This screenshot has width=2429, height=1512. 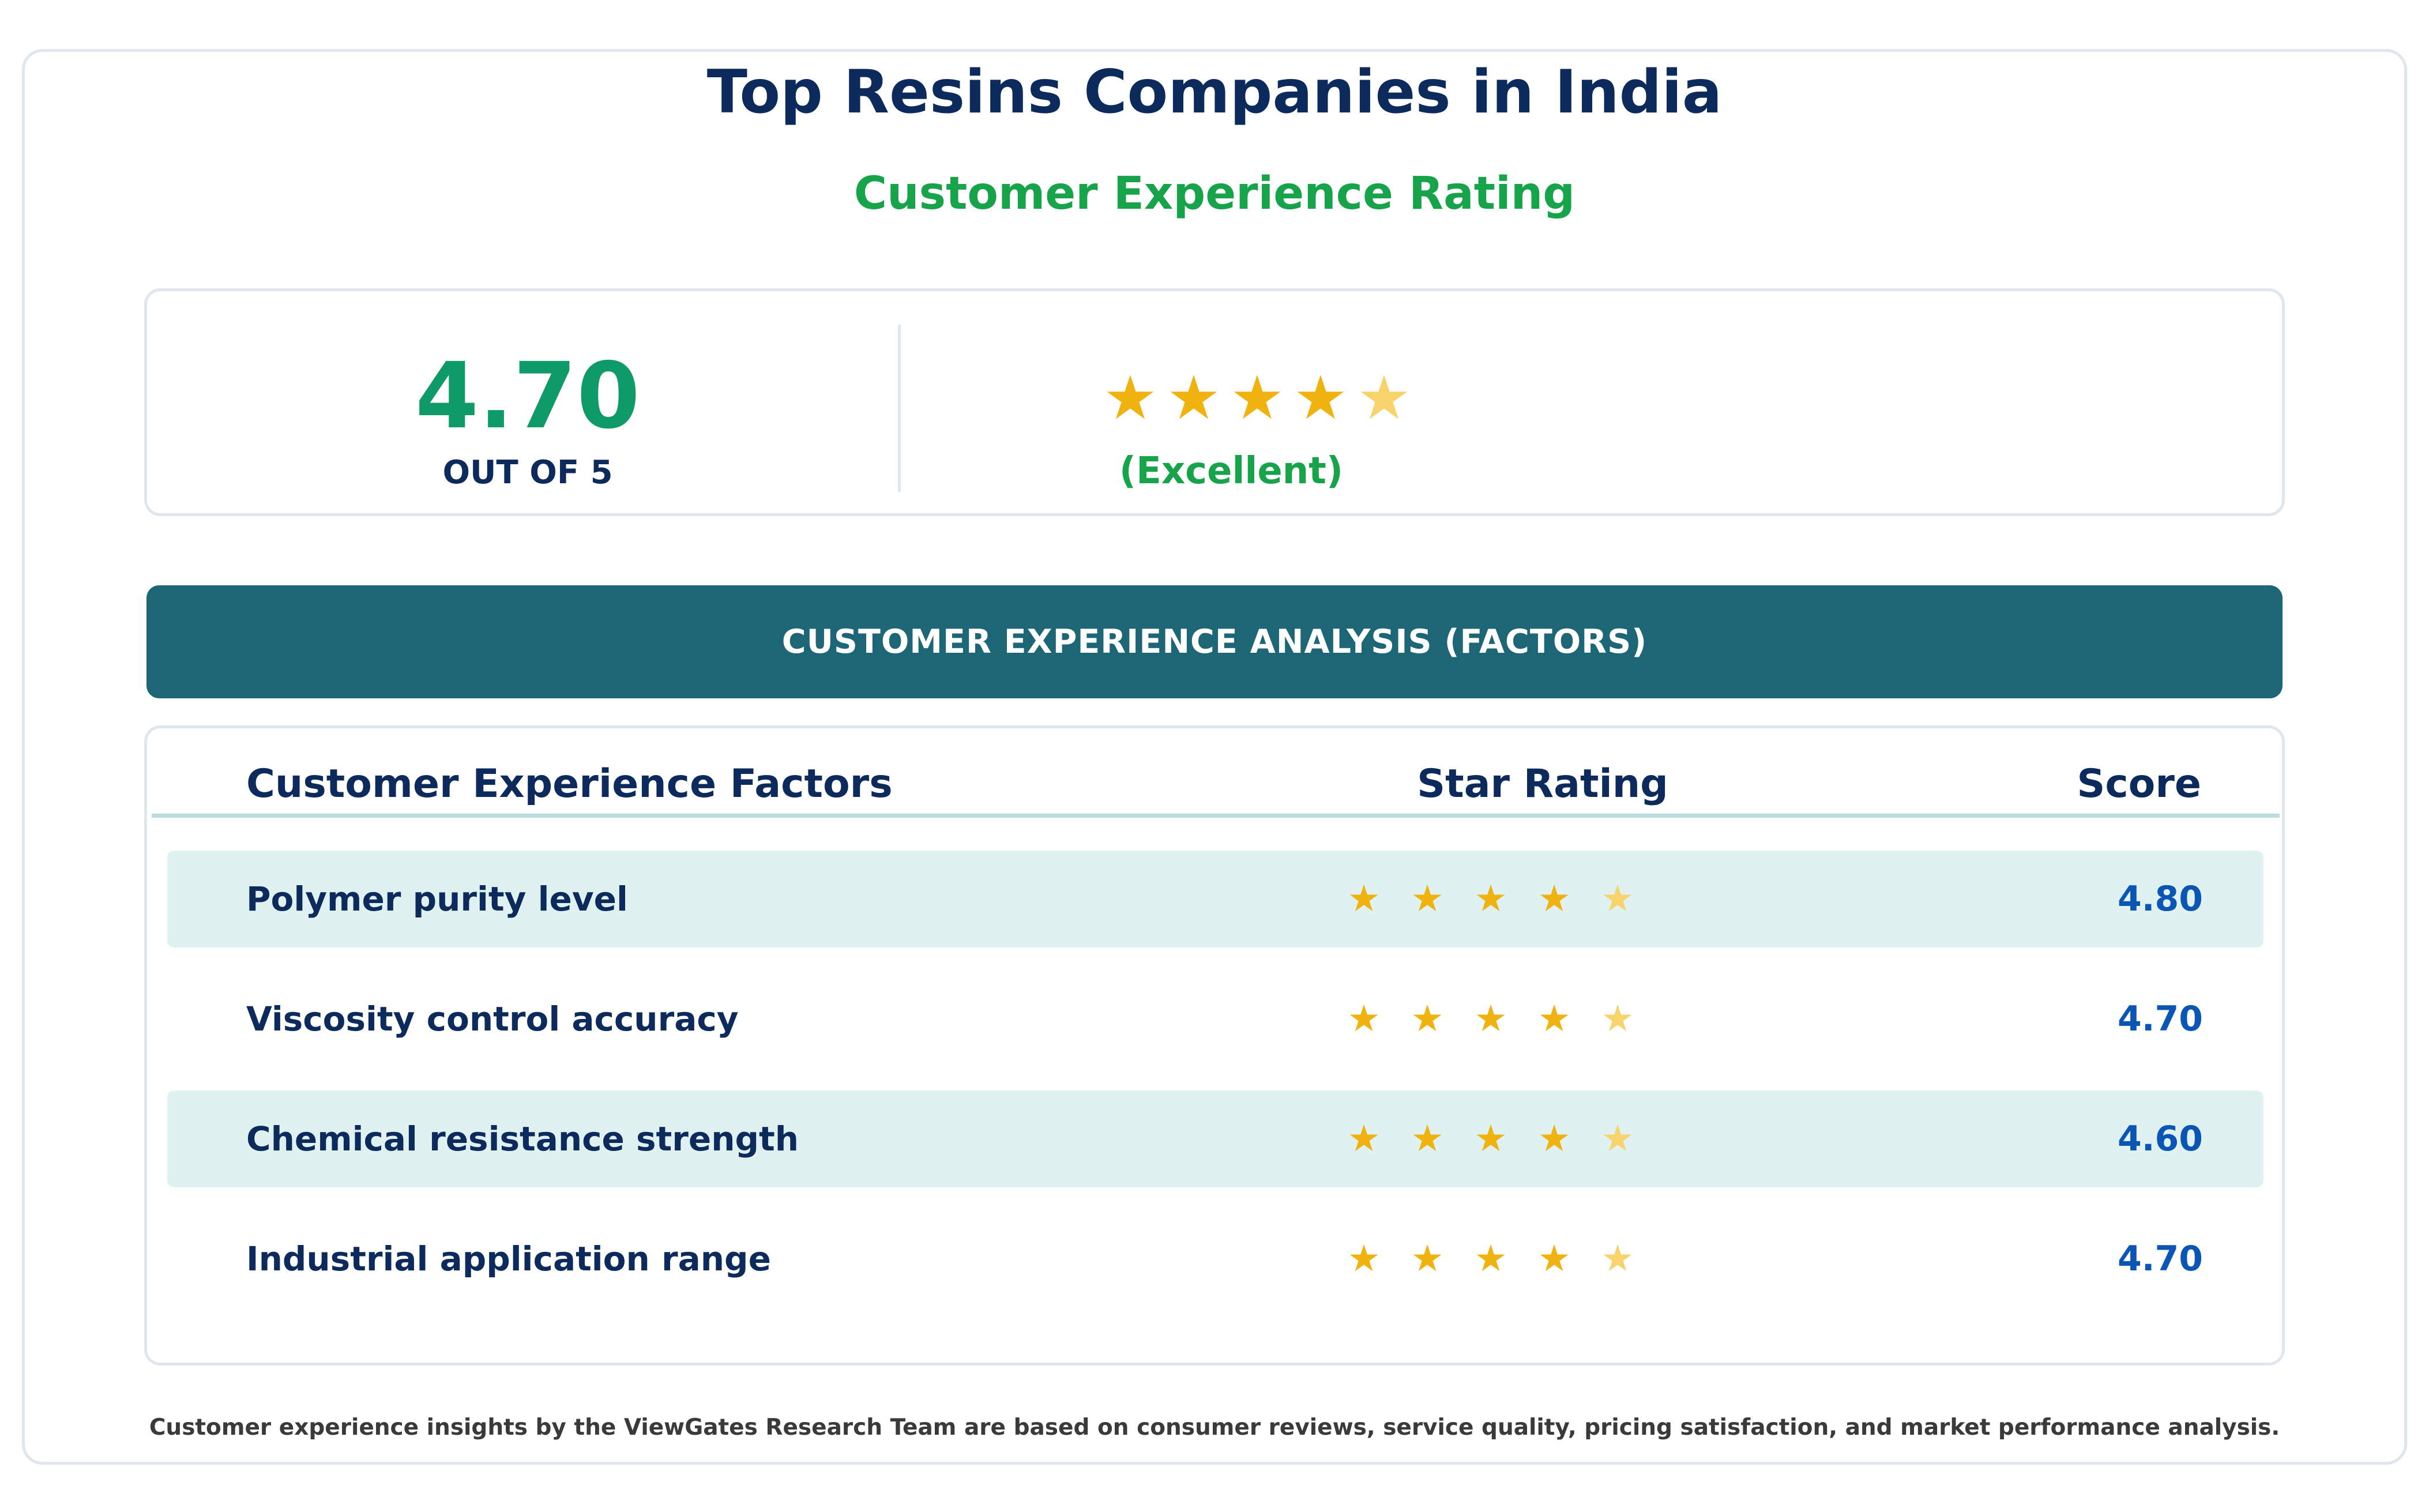 What do you see at coordinates (2139, 784) in the screenshot?
I see `column-header-score: Score` at bounding box center [2139, 784].